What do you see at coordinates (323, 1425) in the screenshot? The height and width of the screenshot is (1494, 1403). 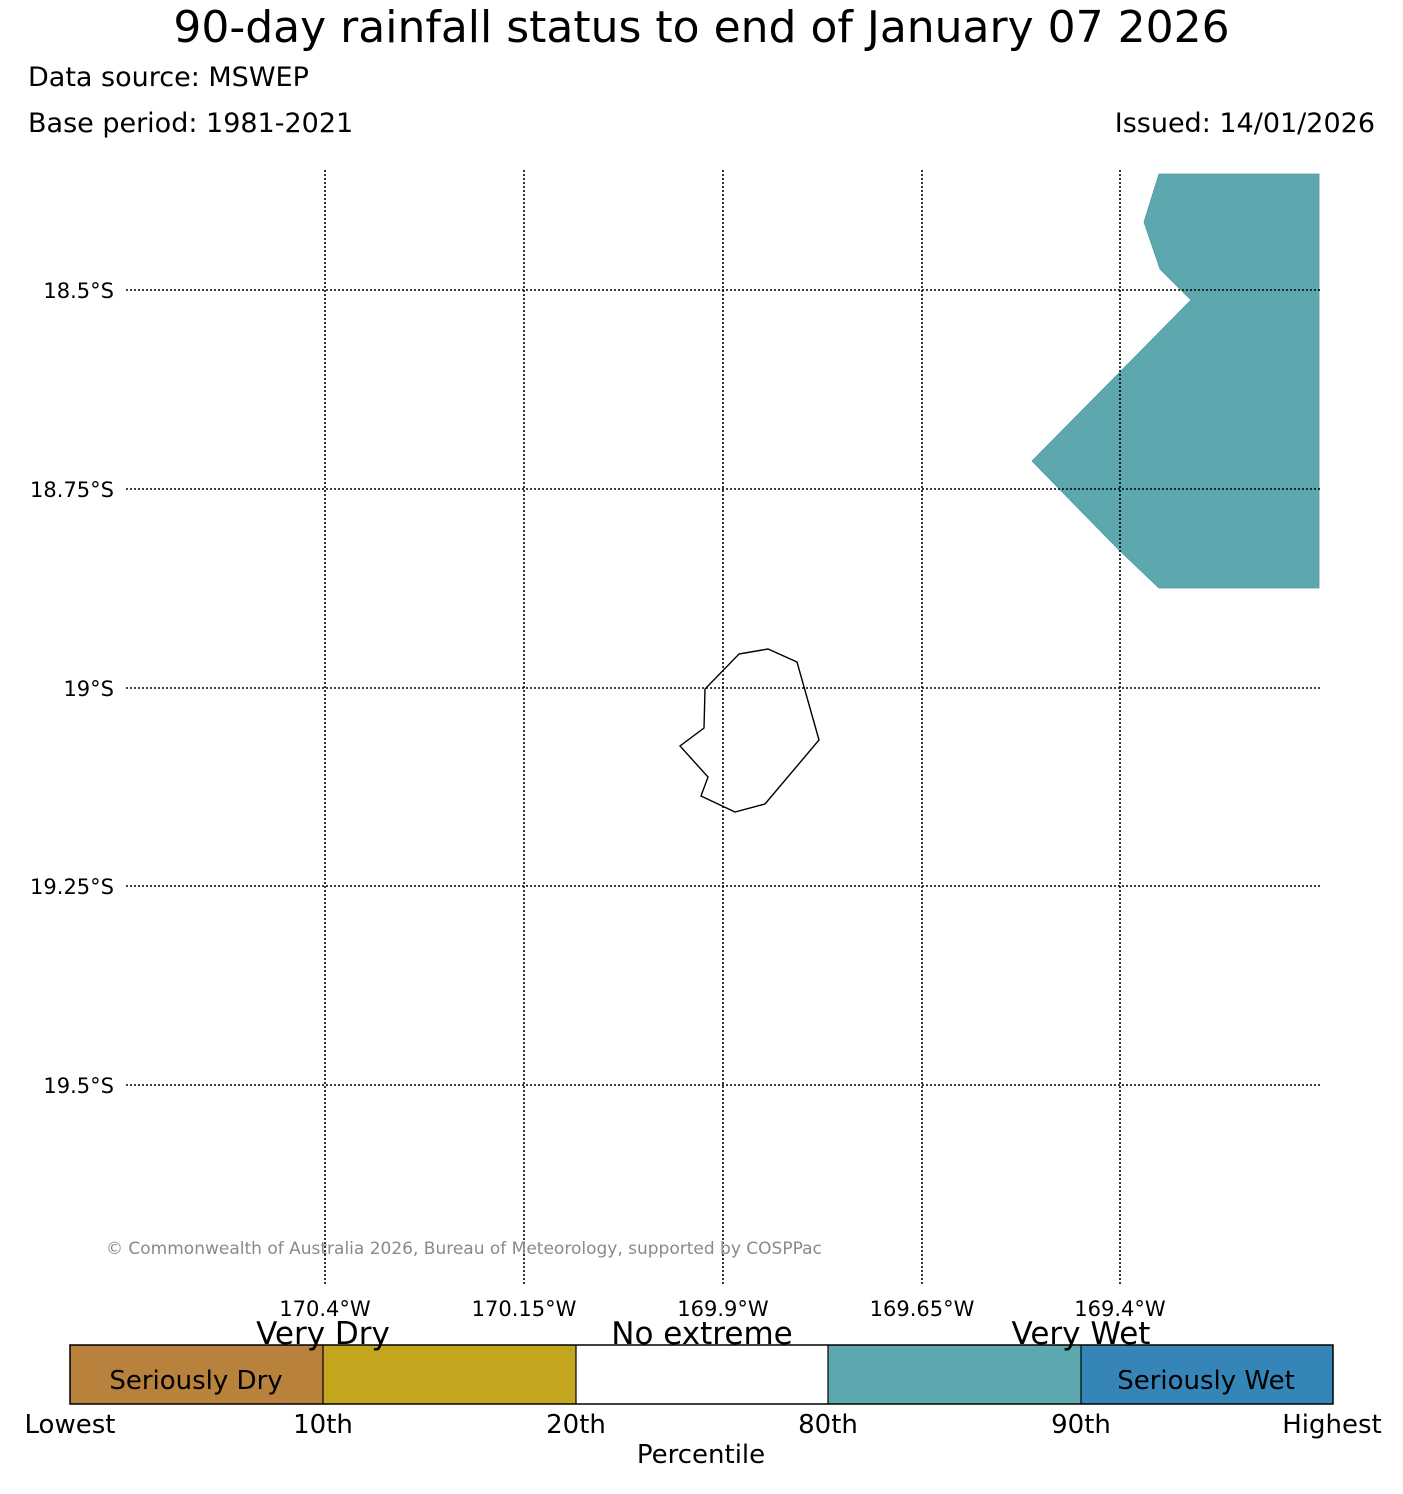 I see `legend-tick-10th: 10th` at bounding box center [323, 1425].